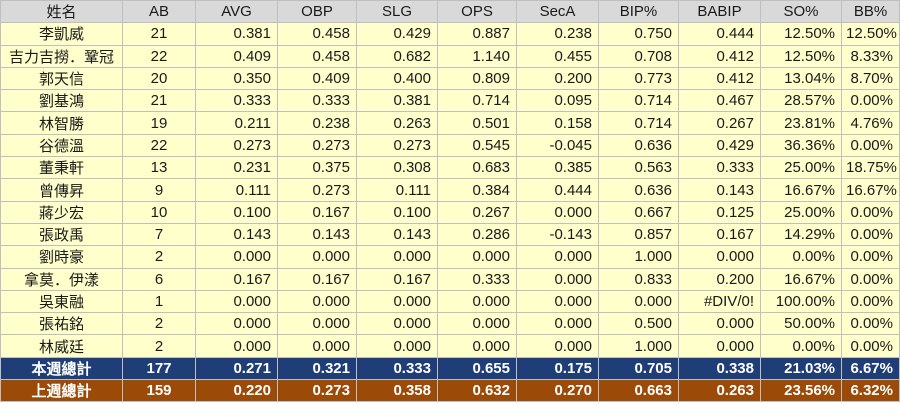 Image resolution: width=900 pixels, height=419 pixels. Describe the element at coordinates (61, 78) in the screenshot. I see `cell-name: 郭天信` at that location.